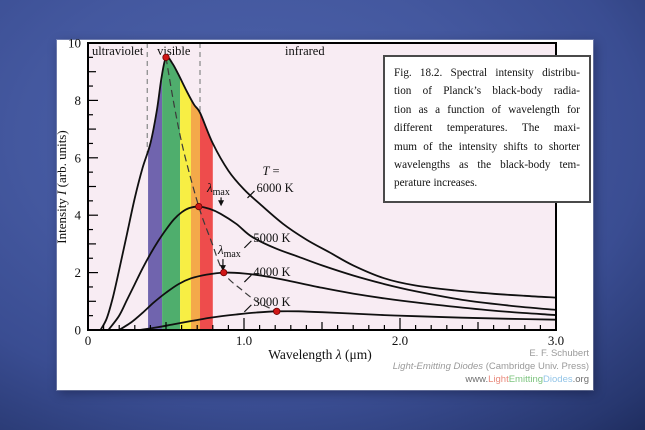  Describe the element at coordinates (78, 157) in the screenshot. I see `y-tick-label: 6` at that location.